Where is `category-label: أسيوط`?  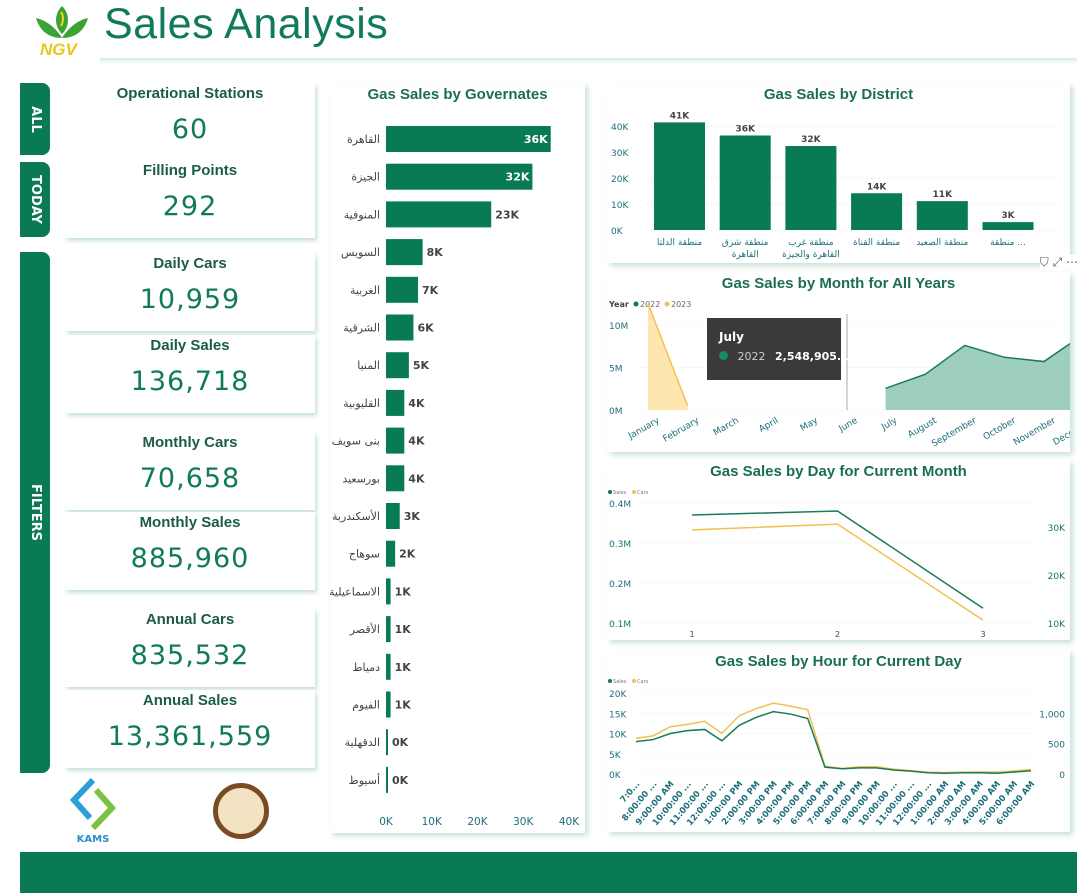 category-label: أسيوط is located at coordinates (364, 780).